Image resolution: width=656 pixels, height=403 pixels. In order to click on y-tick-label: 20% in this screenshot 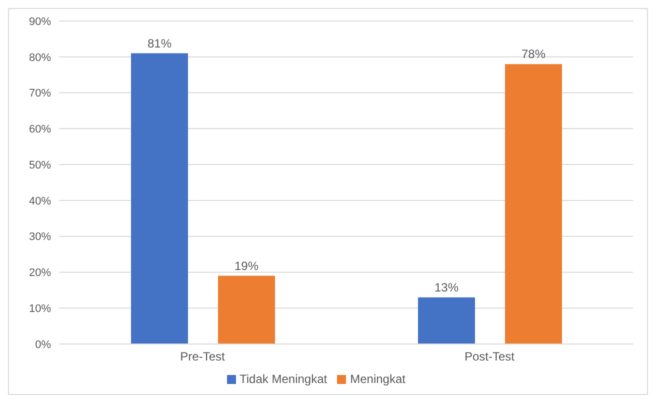, I will do `click(40, 273)`.